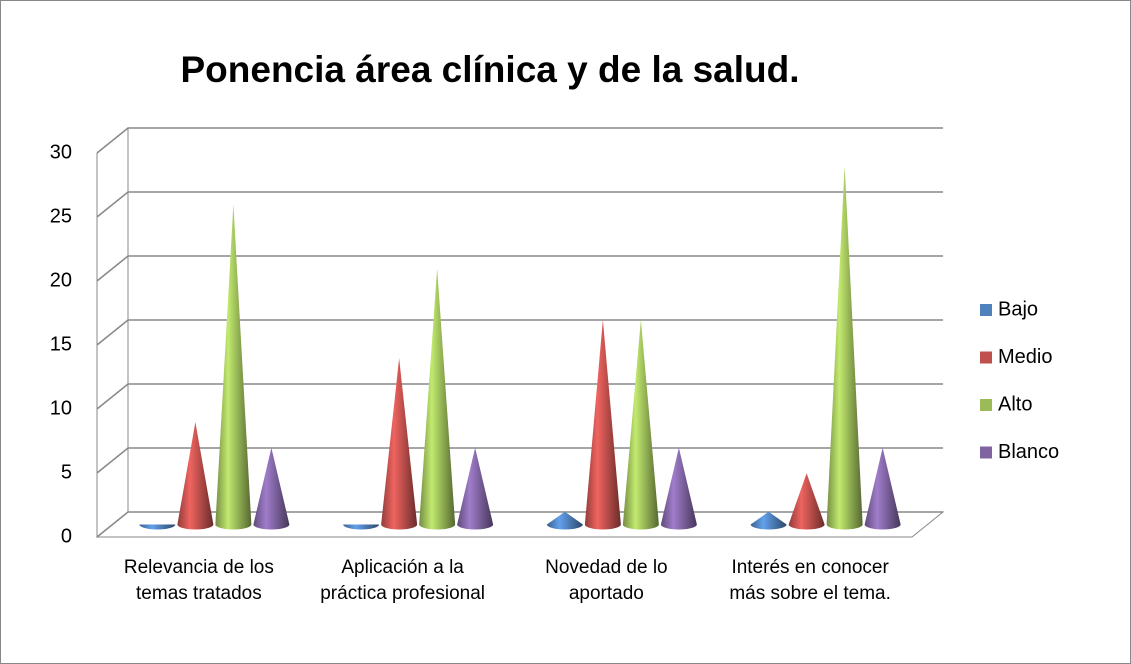 The image size is (1131, 664). Describe the element at coordinates (61, 344) in the screenshot. I see `y-tick-label: 15` at that location.